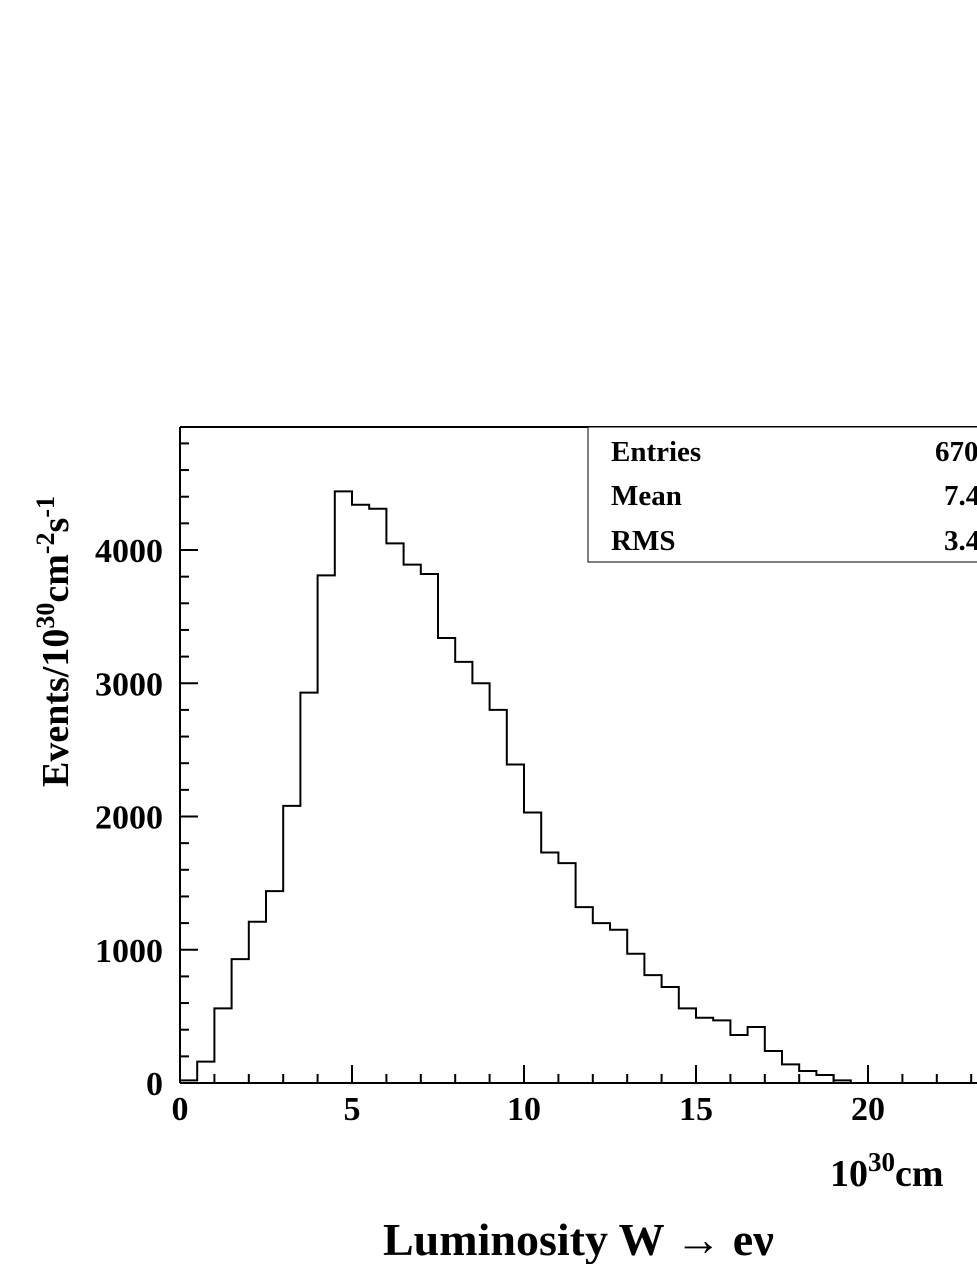 This screenshot has height=1264, width=977. What do you see at coordinates (960, 541) in the screenshot?
I see `stat-value-rms: 3.4` at bounding box center [960, 541].